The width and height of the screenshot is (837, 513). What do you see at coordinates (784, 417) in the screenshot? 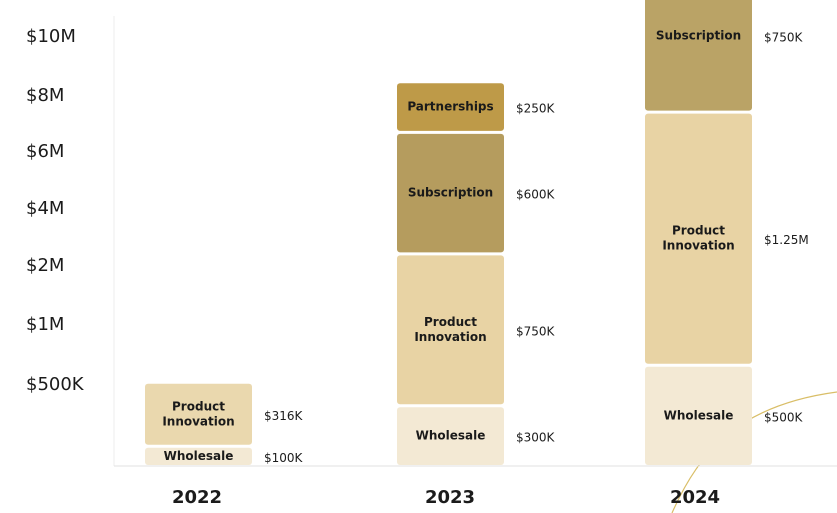
I see `segment-value-label: $500K` at bounding box center [784, 417].